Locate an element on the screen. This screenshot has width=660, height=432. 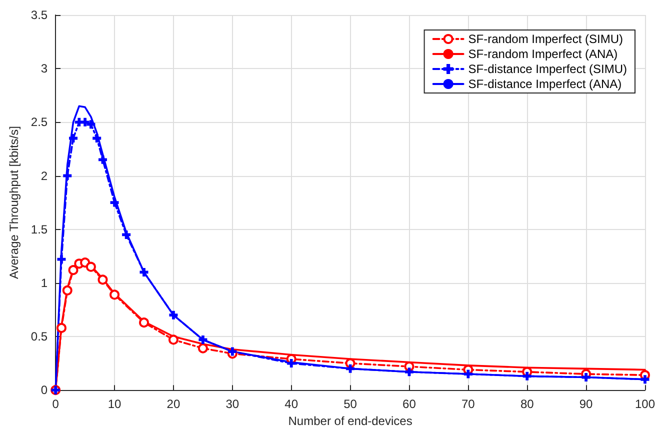
x-tick-label: 20 is located at coordinates (173, 404).